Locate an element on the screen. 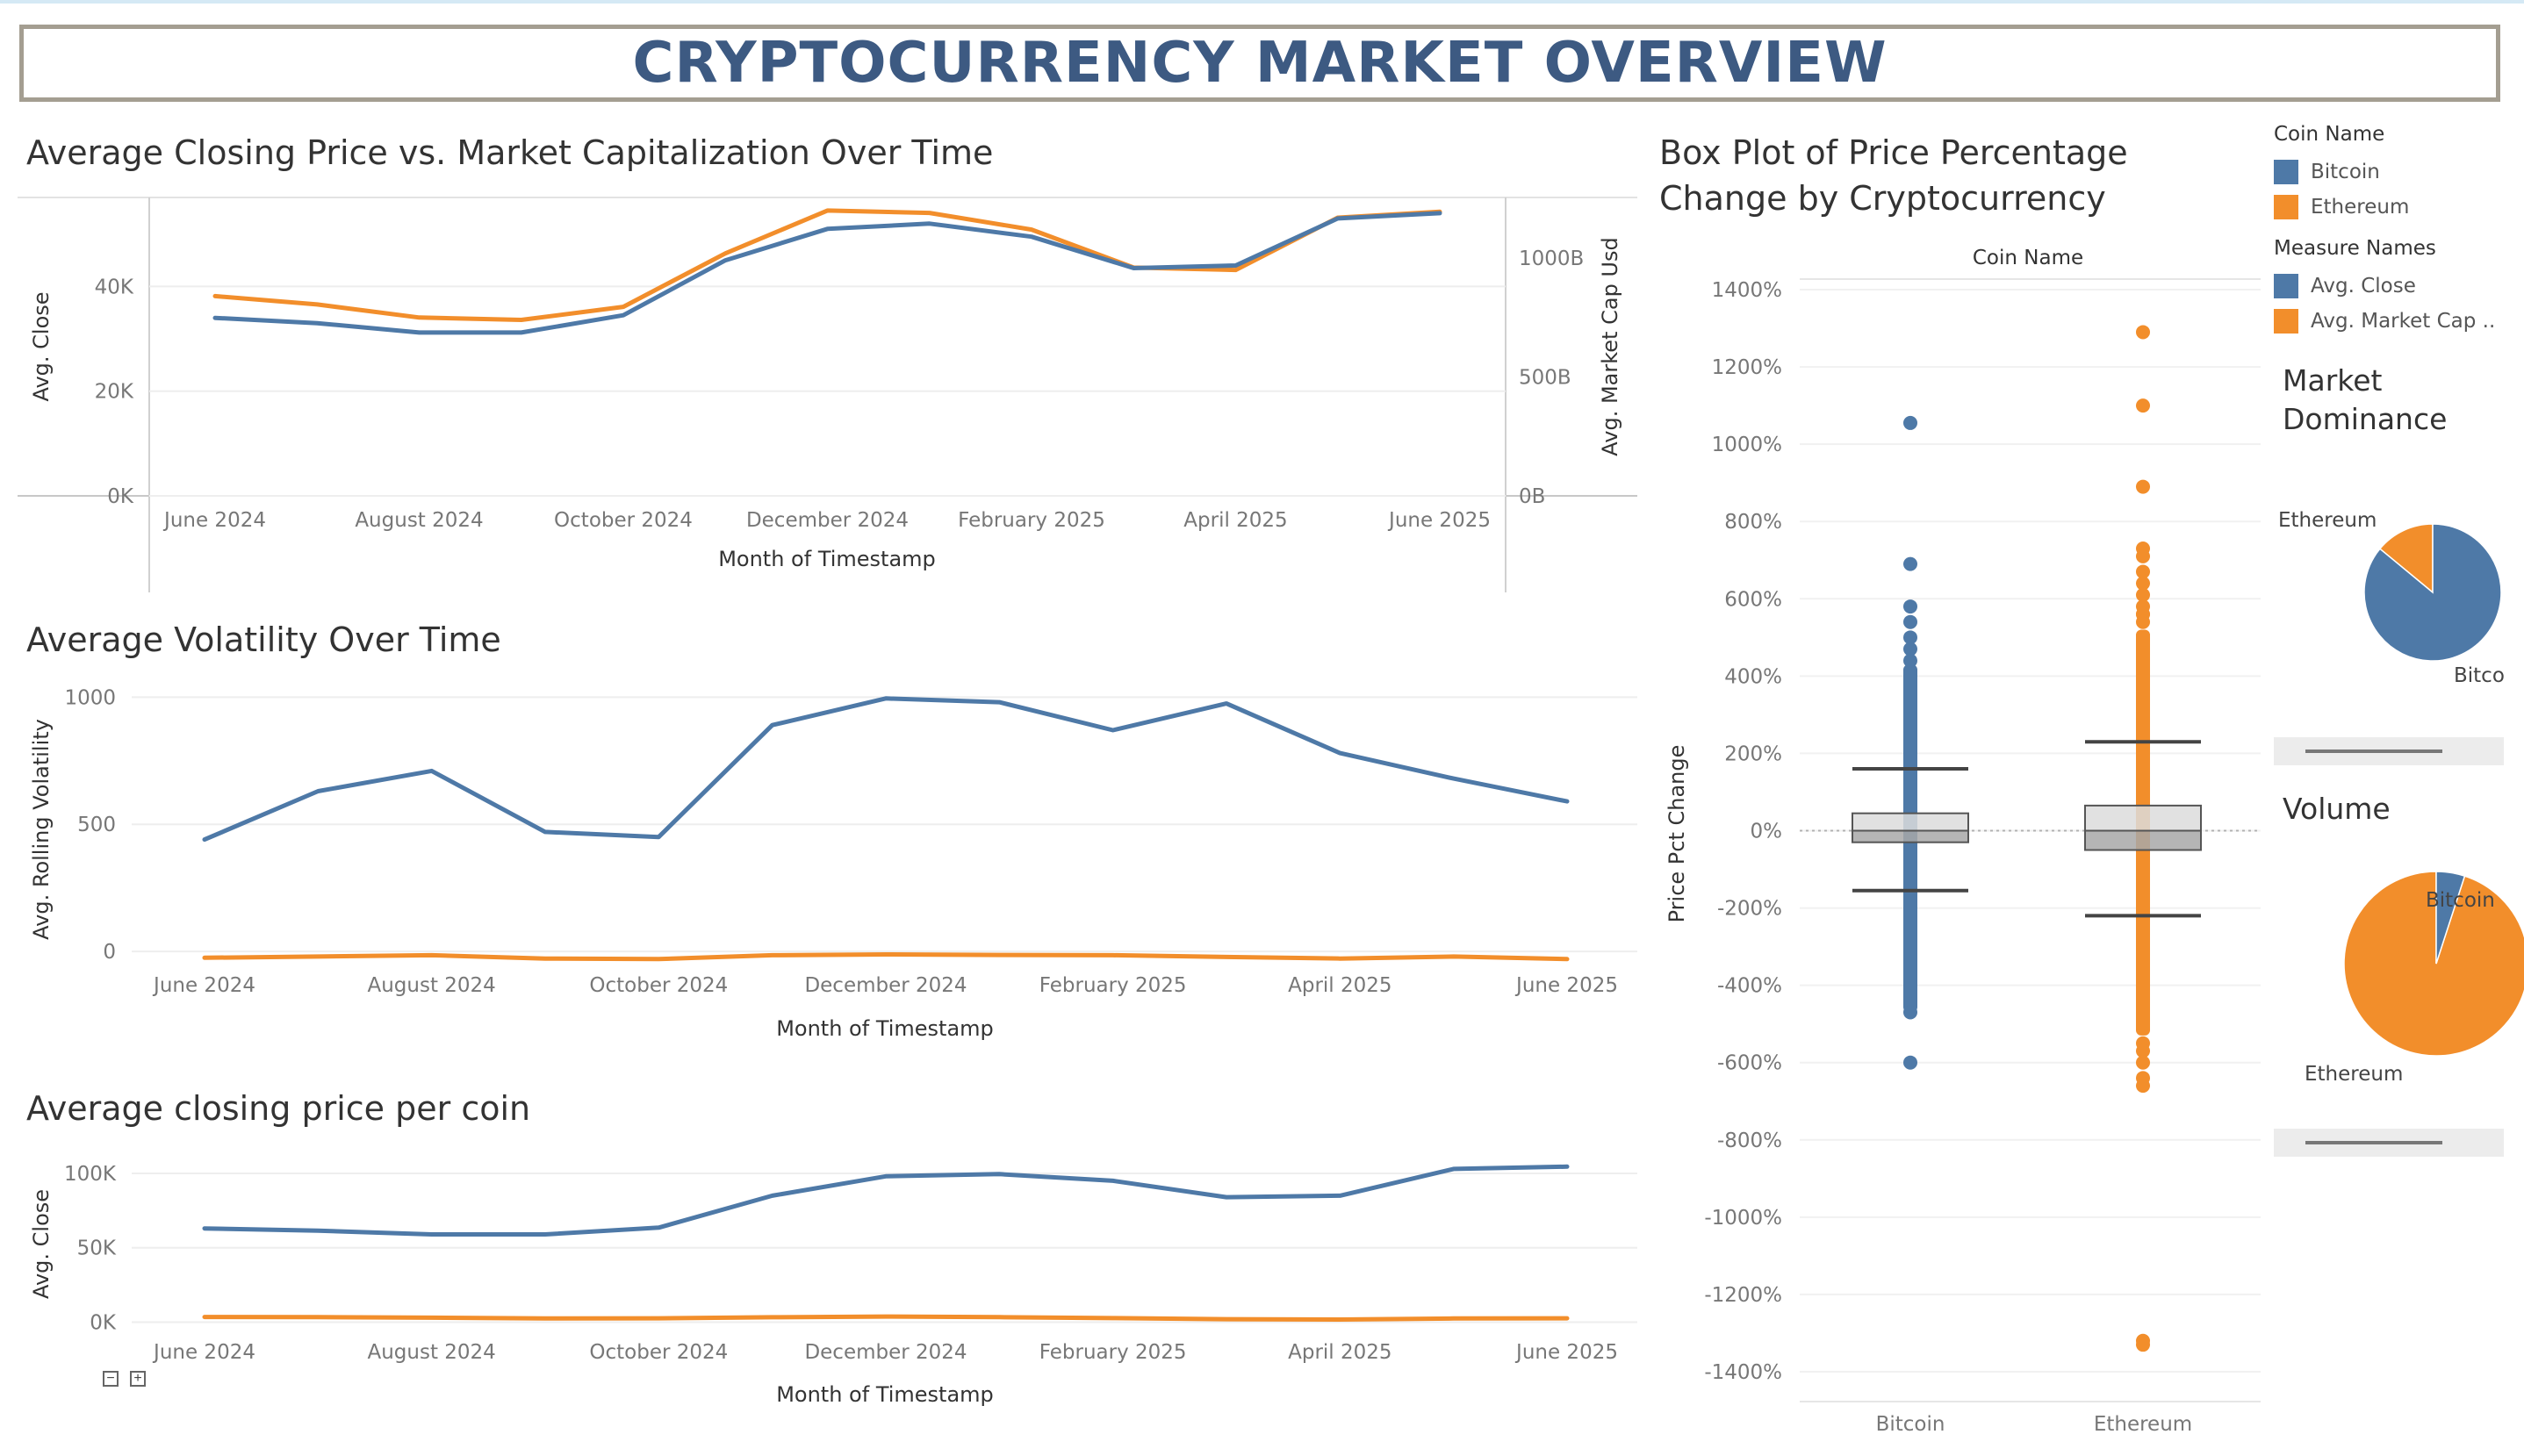 This screenshot has width=2524, height=1456. chart3-title: Average closing price per coin is located at coordinates (278, 1108).